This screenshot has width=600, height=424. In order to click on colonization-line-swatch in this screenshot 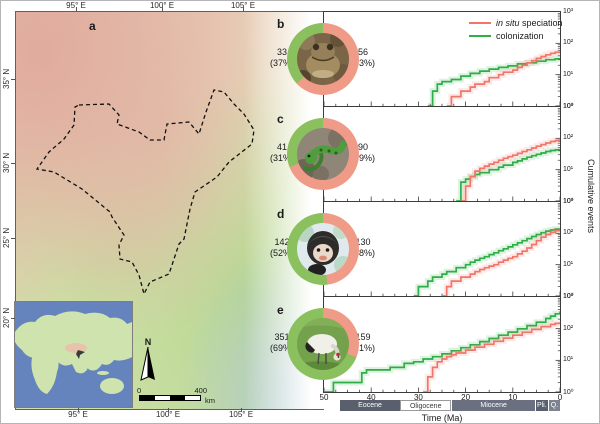, I will do `click(480, 35)`.